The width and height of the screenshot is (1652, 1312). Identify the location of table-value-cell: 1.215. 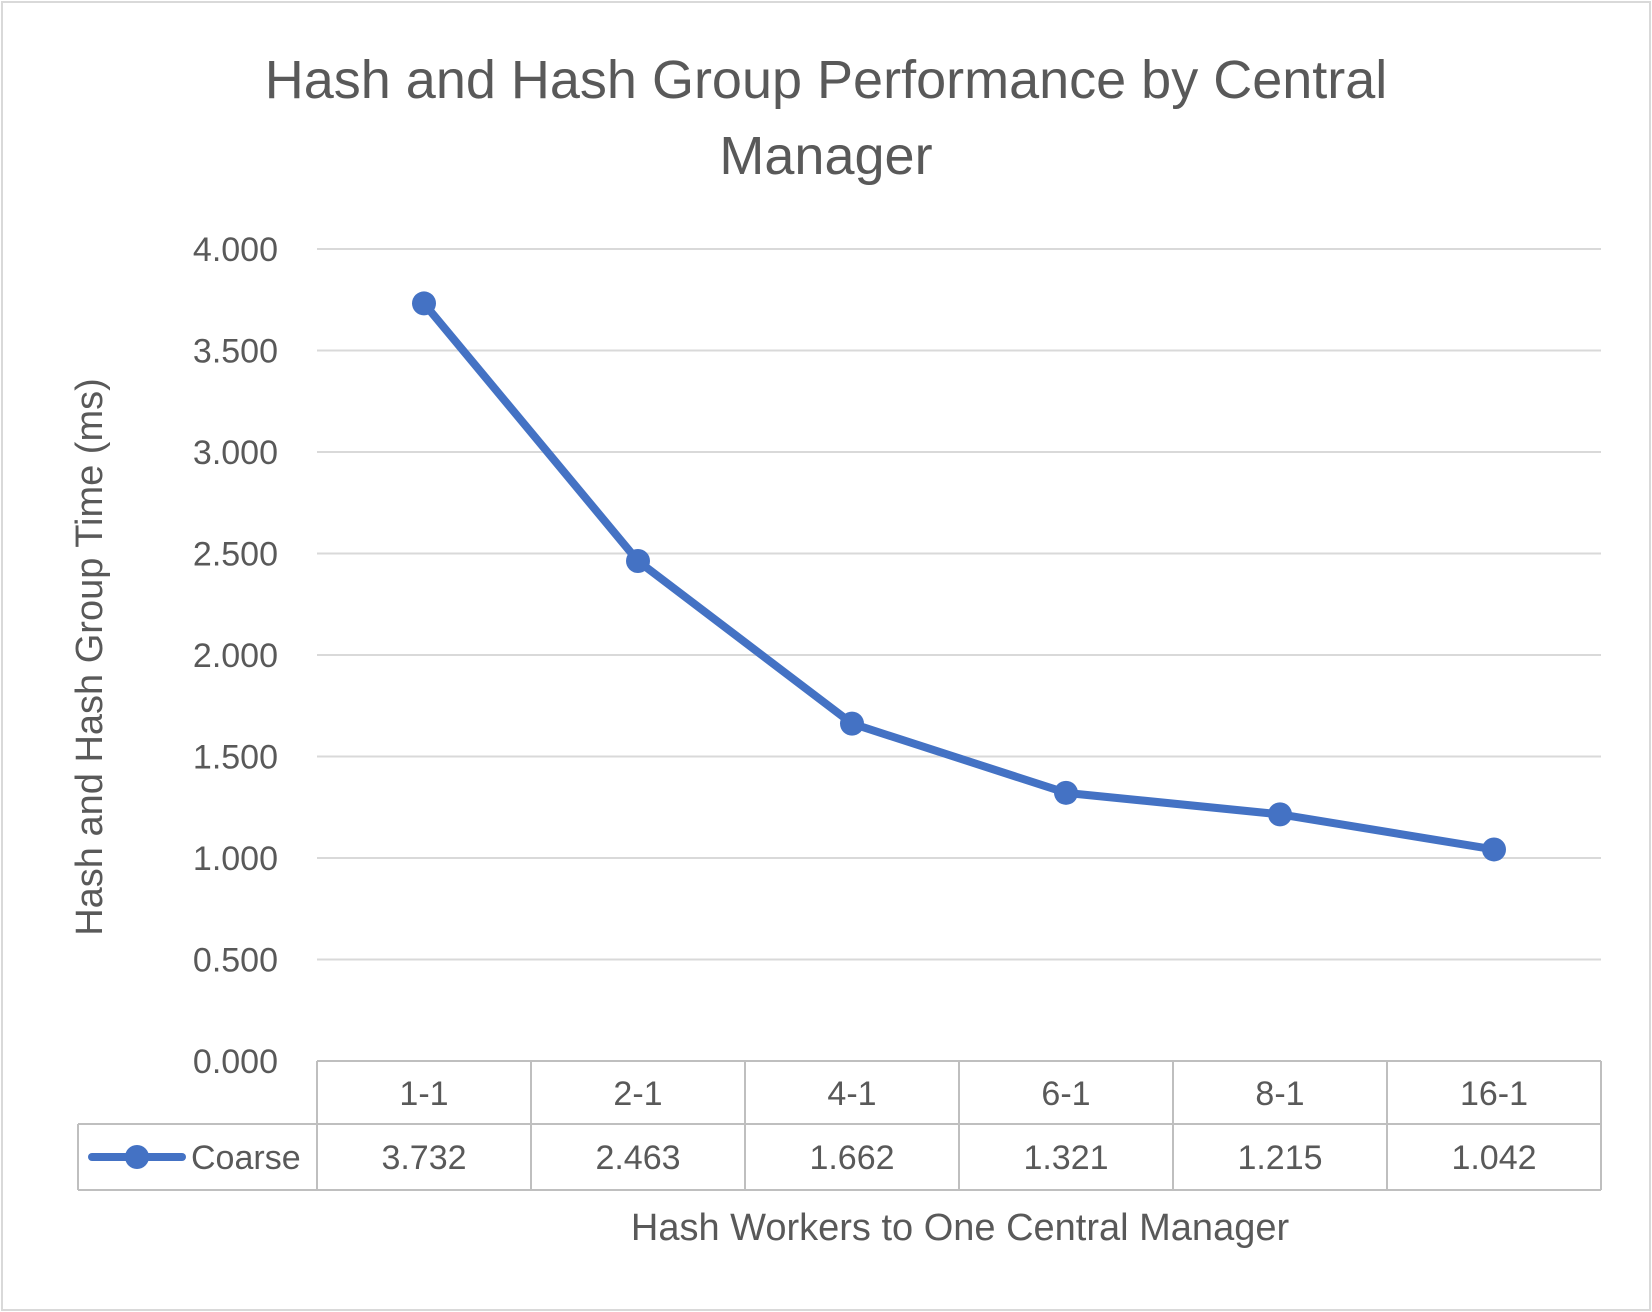
(1279, 1158).